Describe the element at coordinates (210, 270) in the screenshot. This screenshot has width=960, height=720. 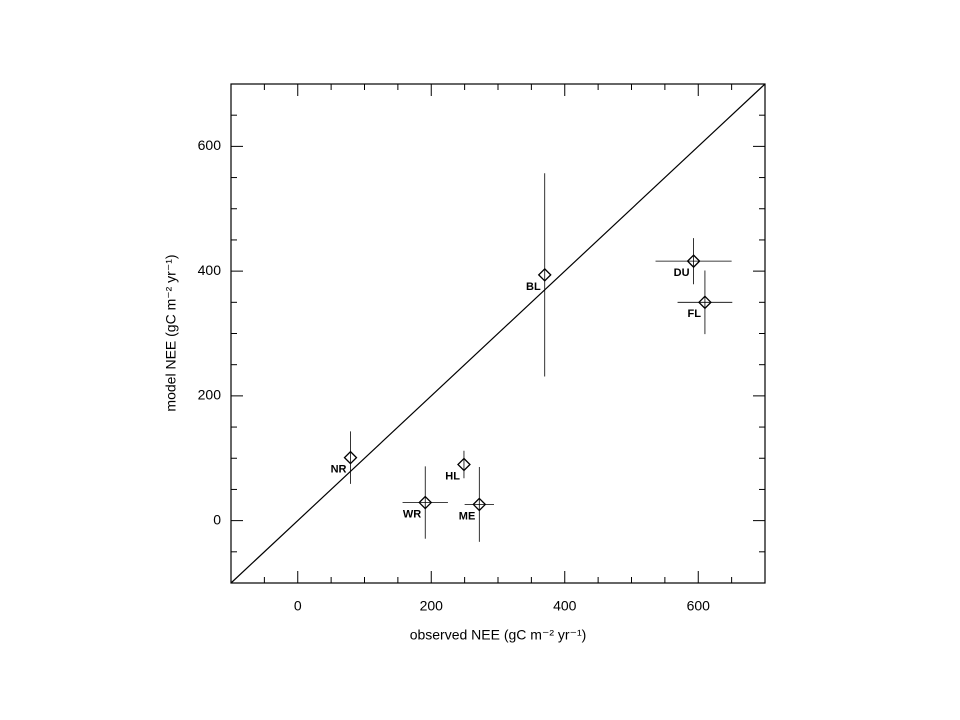
I see `y-tick-label: 400` at that location.